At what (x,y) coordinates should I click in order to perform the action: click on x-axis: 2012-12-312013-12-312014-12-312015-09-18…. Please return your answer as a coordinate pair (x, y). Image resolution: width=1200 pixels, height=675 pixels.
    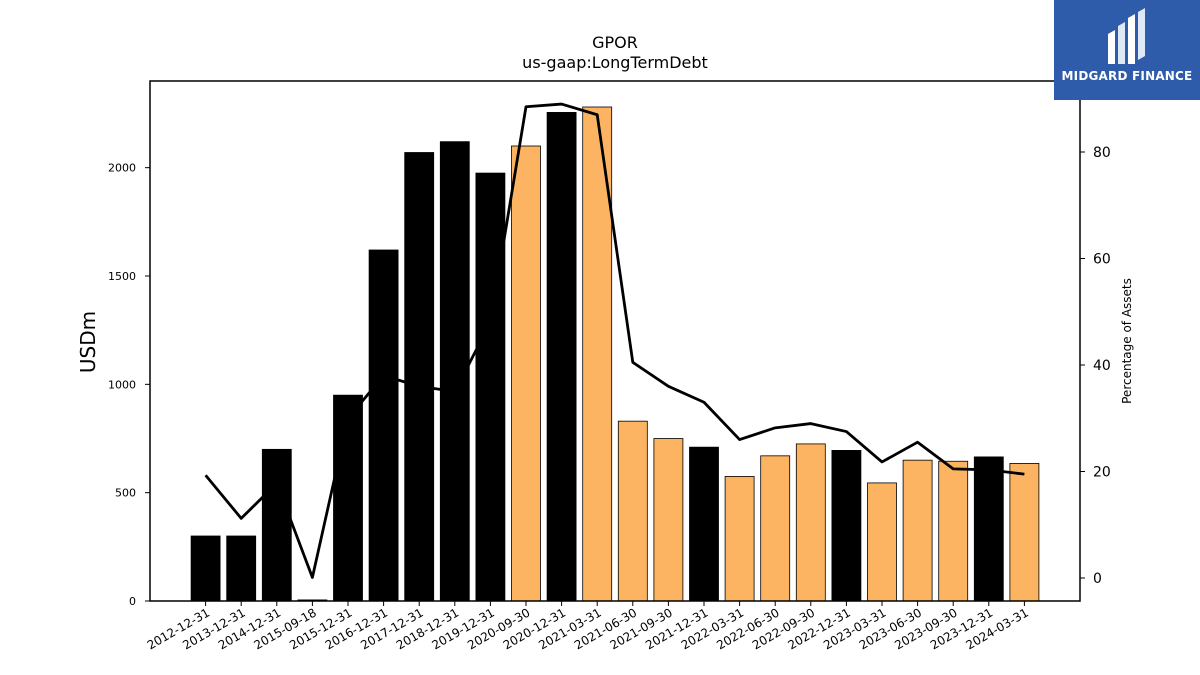
    Looking at the image, I should click on (588, 626).